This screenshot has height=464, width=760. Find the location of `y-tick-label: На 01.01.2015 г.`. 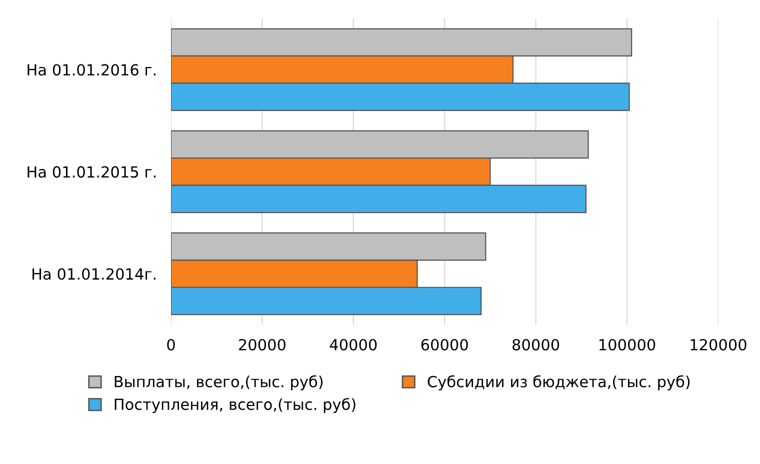

y-tick-label: На 01.01.2015 г. is located at coordinates (92, 172).